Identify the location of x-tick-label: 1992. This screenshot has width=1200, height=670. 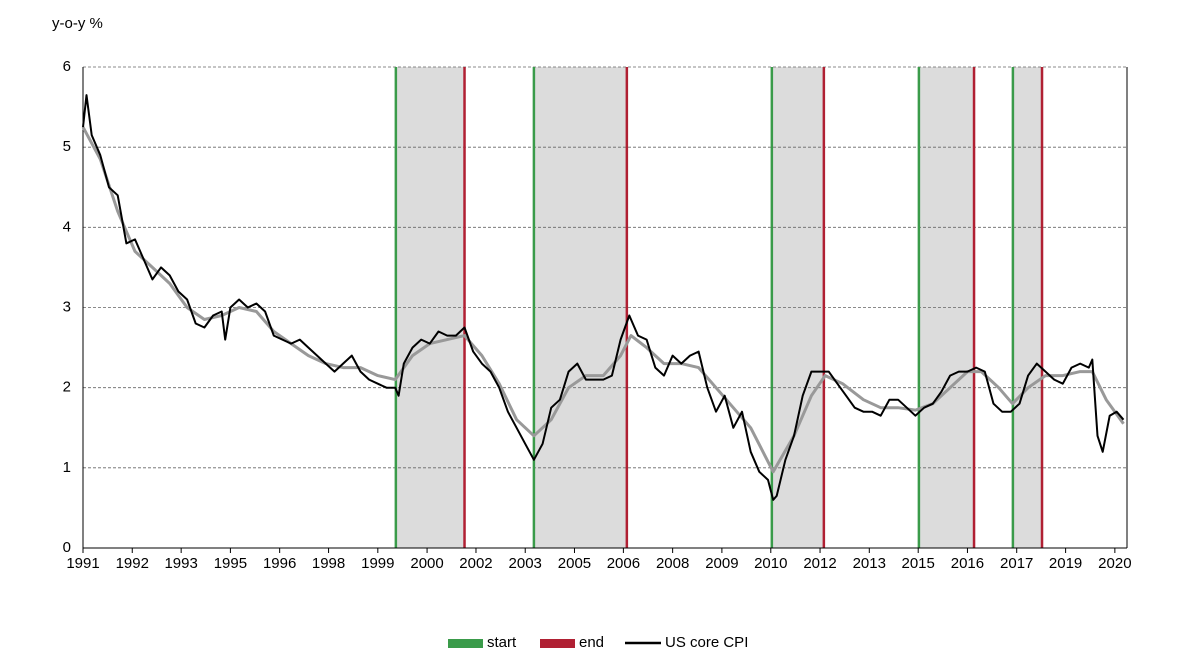
(132, 563).